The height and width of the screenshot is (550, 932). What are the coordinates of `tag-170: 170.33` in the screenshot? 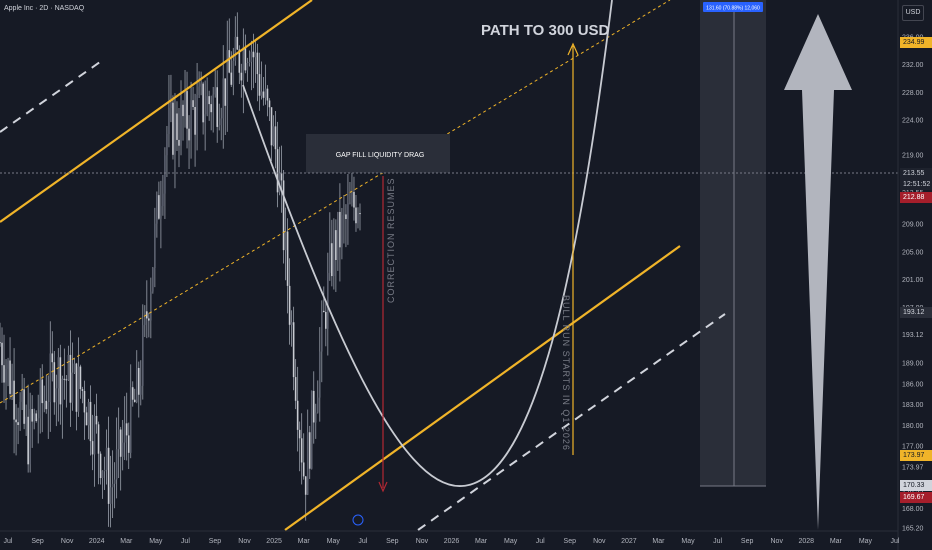 It's located at (916, 485).